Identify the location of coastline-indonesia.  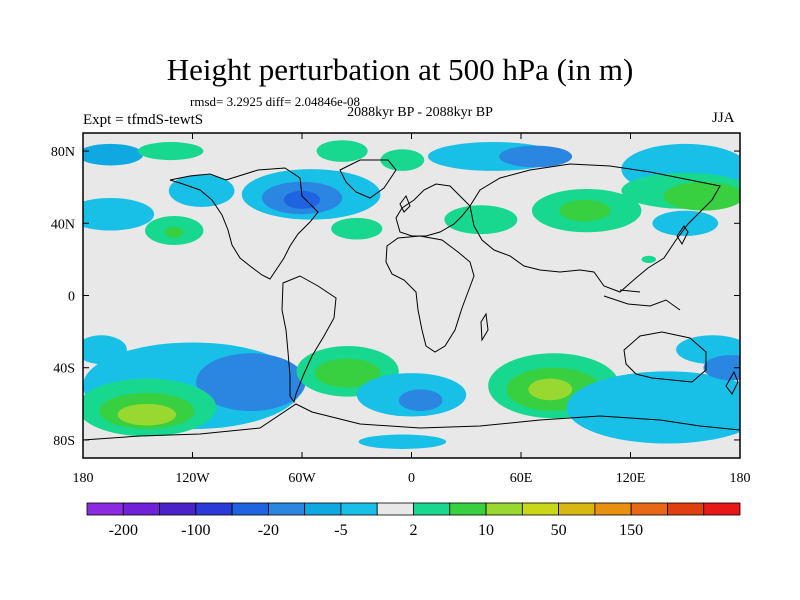
(642, 300).